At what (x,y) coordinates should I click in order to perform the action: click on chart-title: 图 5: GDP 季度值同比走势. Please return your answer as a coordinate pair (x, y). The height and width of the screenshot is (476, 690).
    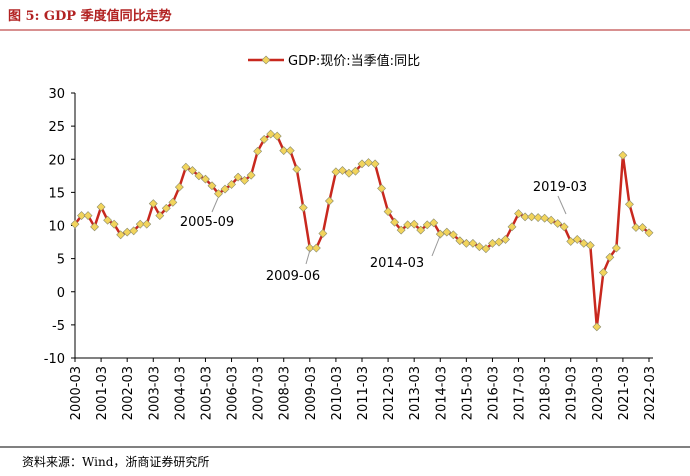
    Looking at the image, I should click on (90, 16).